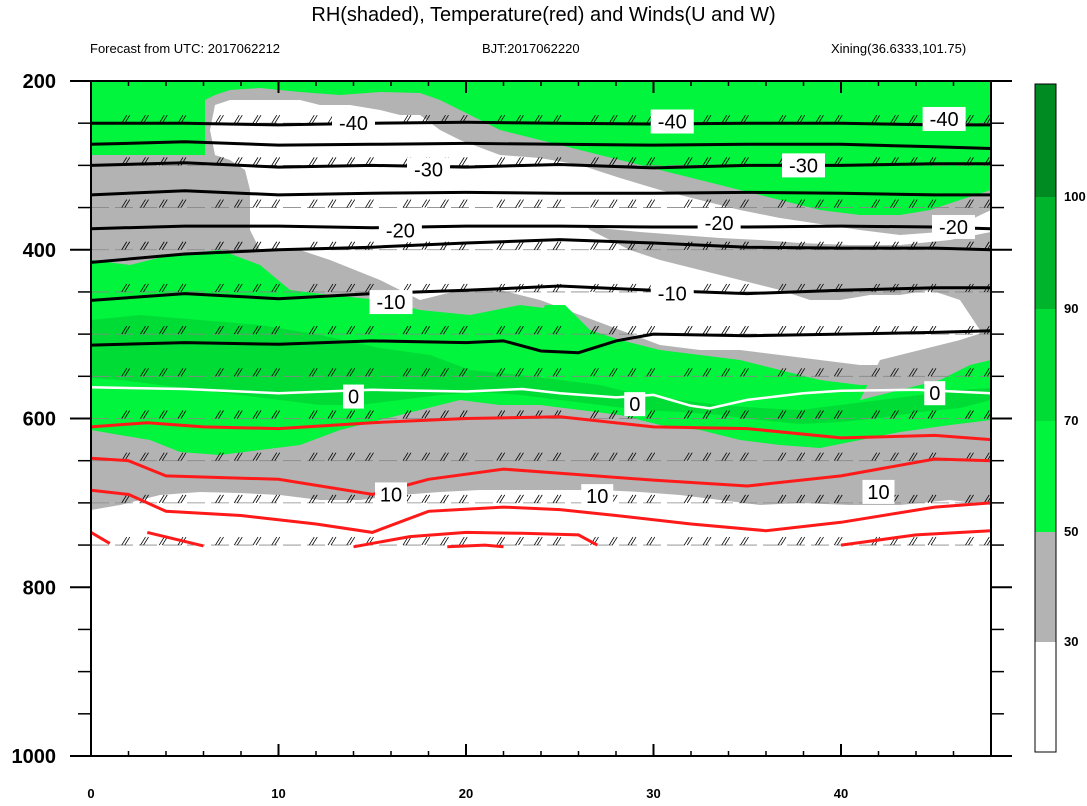 This screenshot has height=806, width=1087. Describe the element at coordinates (34, 757) in the screenshot. I see `y-tick-label: 1000` at that location.